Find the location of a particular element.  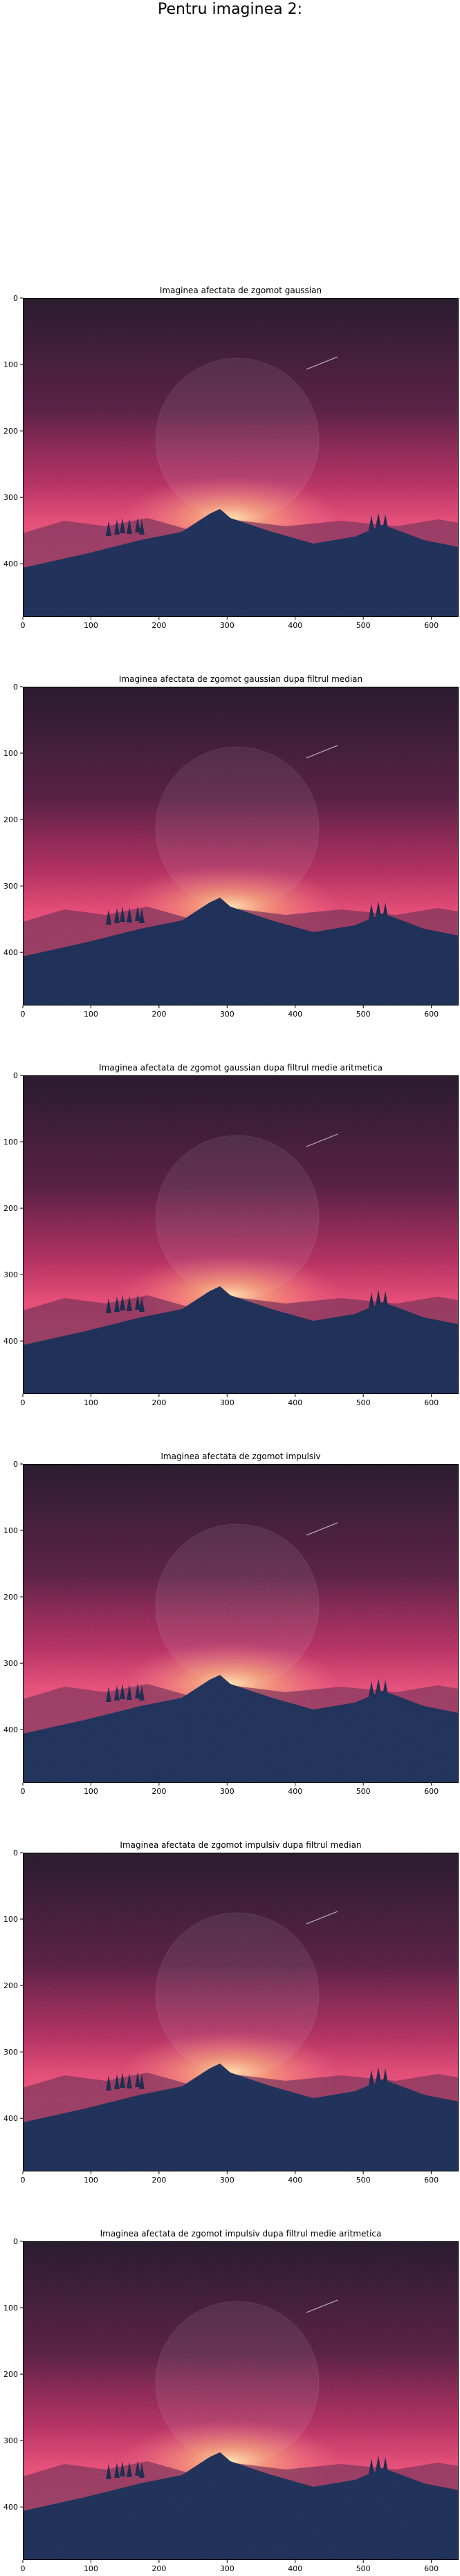

panel-title: Imaginea afectata de zgomot gaussian is located at coordinates (240, 290).